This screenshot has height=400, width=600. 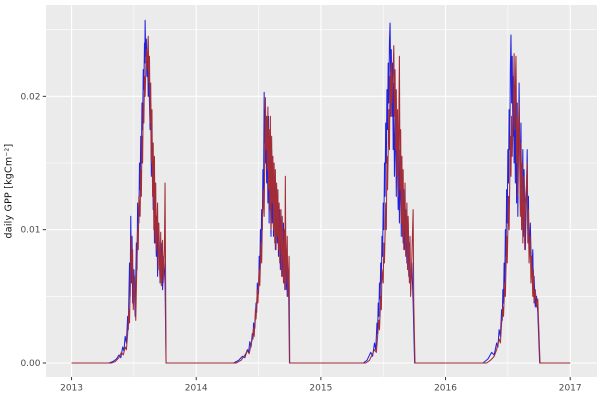 What do you see at coordinates (9, 191) in the screenshot?
I see `y-axis-title: daily GPP [kgCm⁻²]` at bounding box center [9, 191].